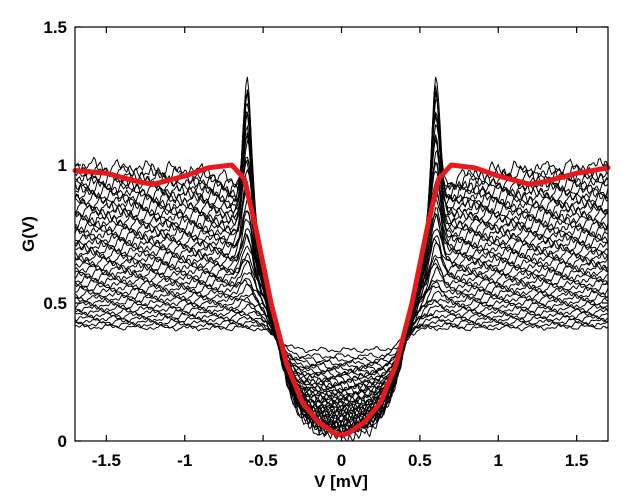  Describe the element at coordinates (106, 460) in the screenshot. I see `x-tick-label: -1.5` at that location.